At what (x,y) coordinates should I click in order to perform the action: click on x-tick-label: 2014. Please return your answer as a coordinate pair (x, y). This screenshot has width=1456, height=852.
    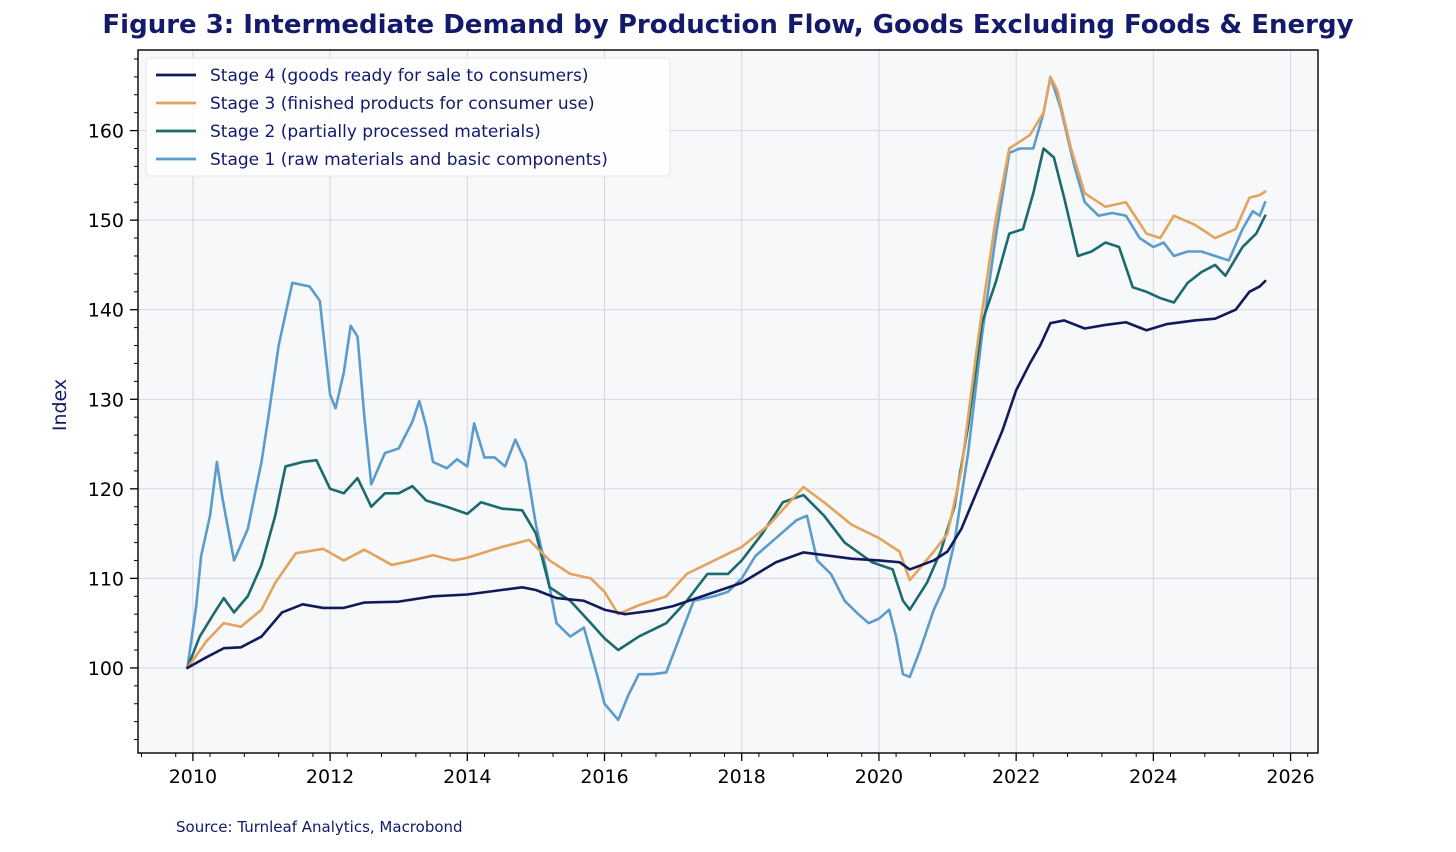
    Looking at the image, I should click on (467, 777).